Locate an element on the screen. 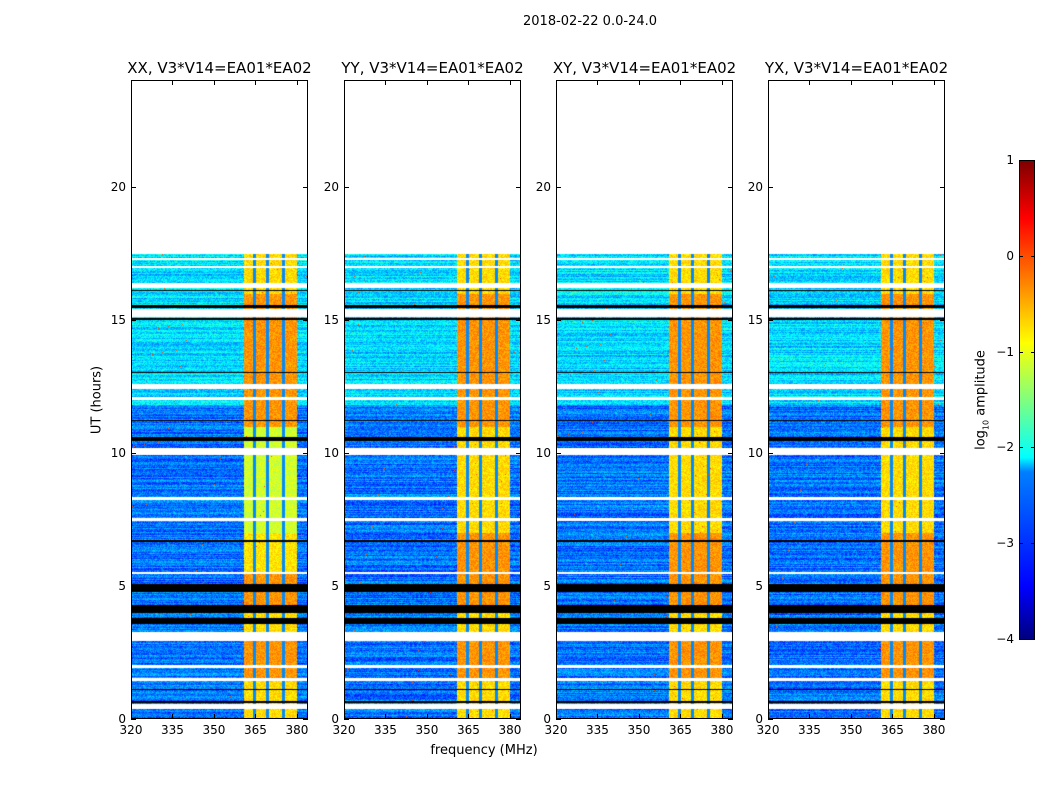 The height and width of the screenshot is (800, 1050). x-axis-label: frequency (MHz) is located at coordinates (484, 750).